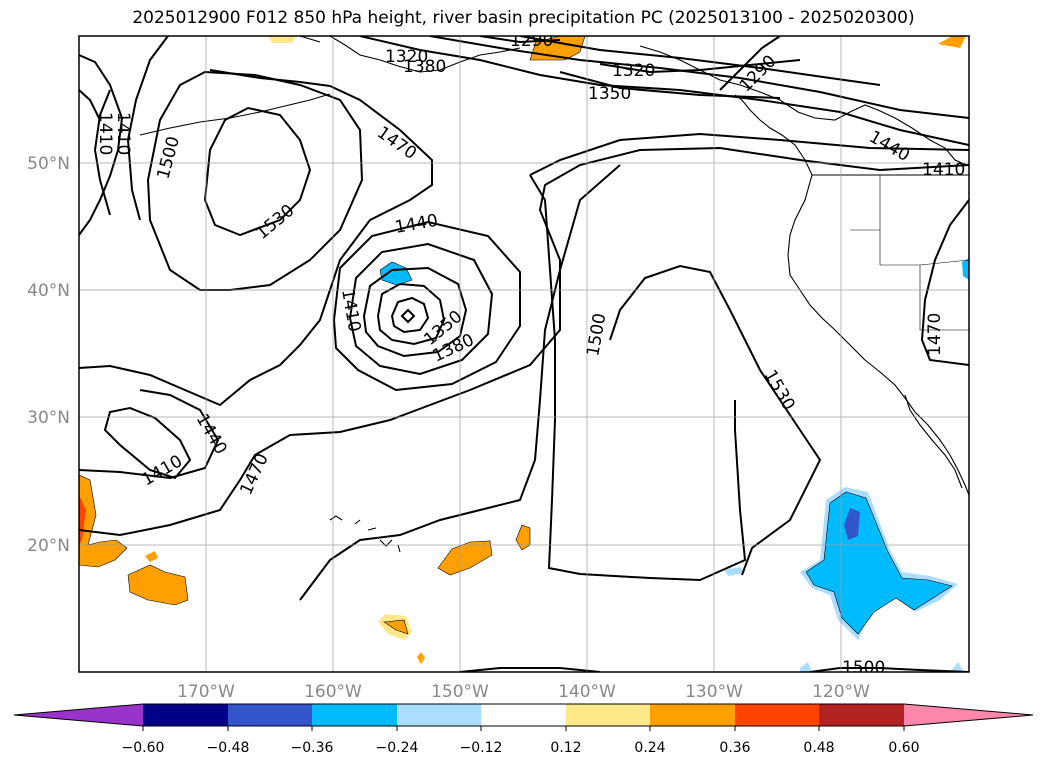 The width and height of the screenshot is (1047, 765). Describe the element at coordinates (889, 669) in the screenshot. I see `contour-1500-bottom` at that location.